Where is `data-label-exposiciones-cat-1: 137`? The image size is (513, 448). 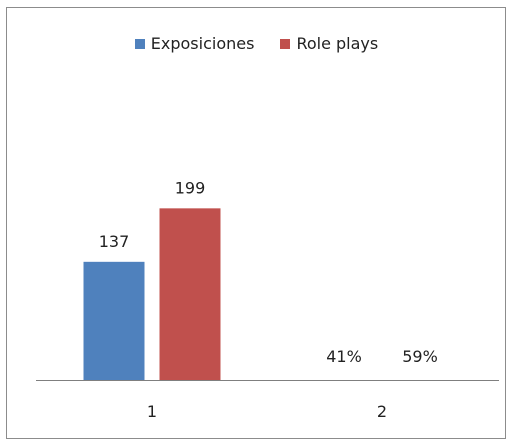
data-label-exposiciones-cat-1: 137 is located at coordinates (114, 241).